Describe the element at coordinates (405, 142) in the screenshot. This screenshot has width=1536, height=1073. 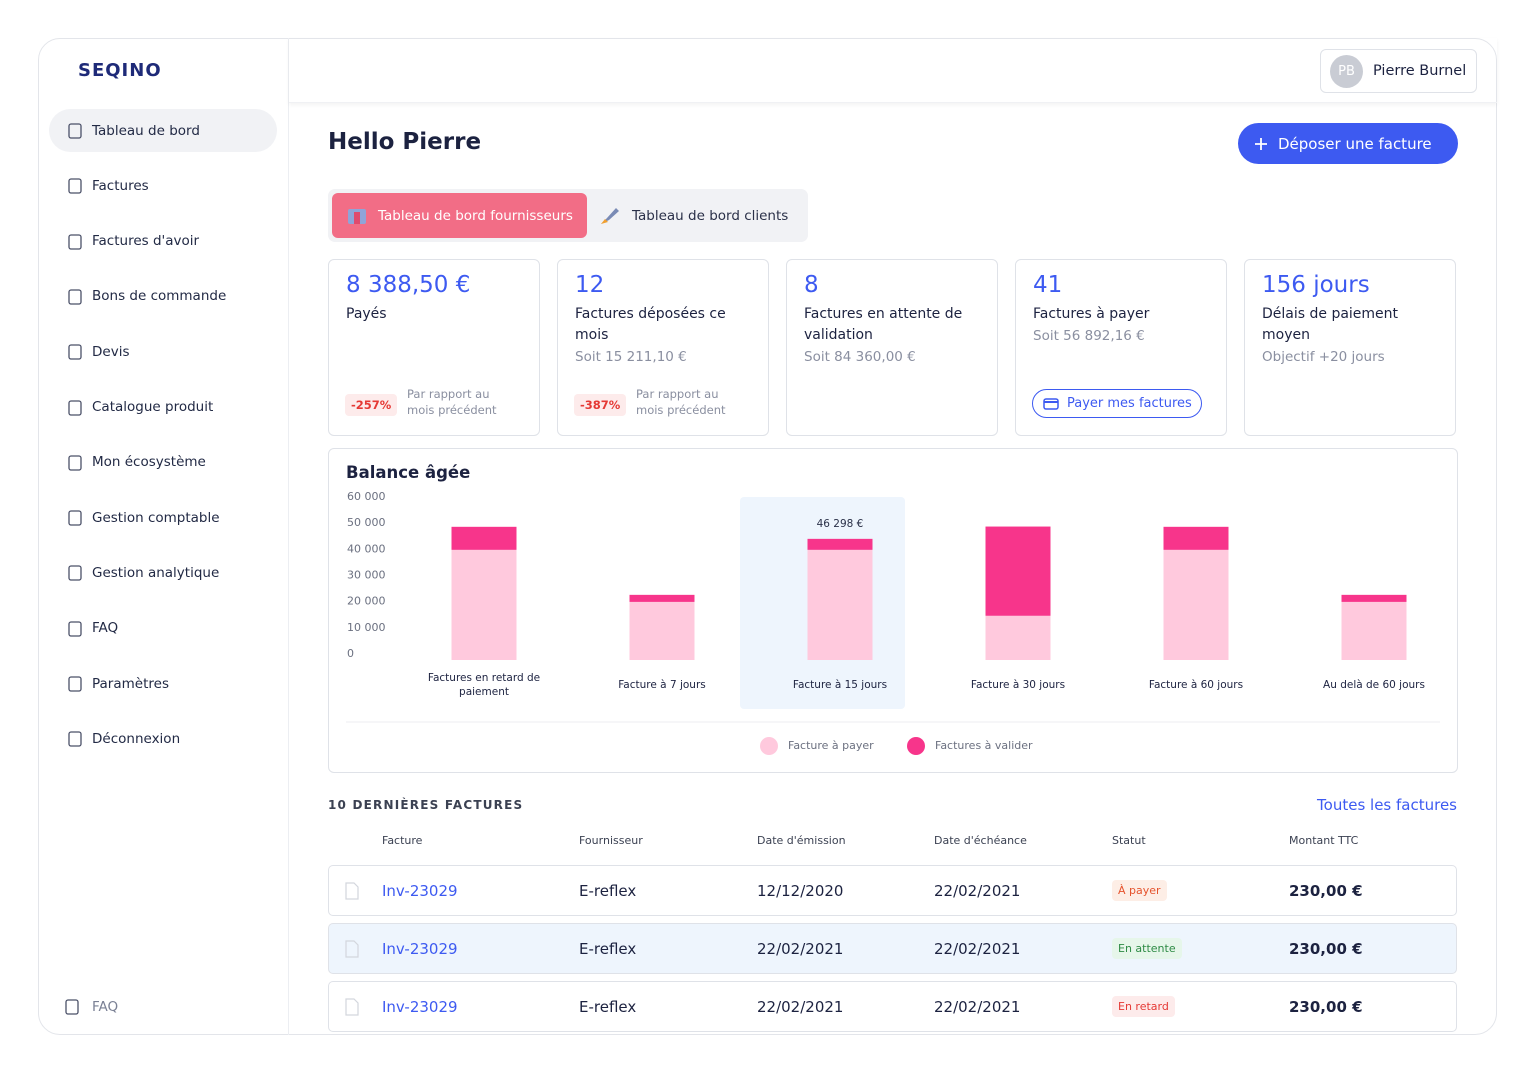
I see `greeting: Hello Pierre` at that location.